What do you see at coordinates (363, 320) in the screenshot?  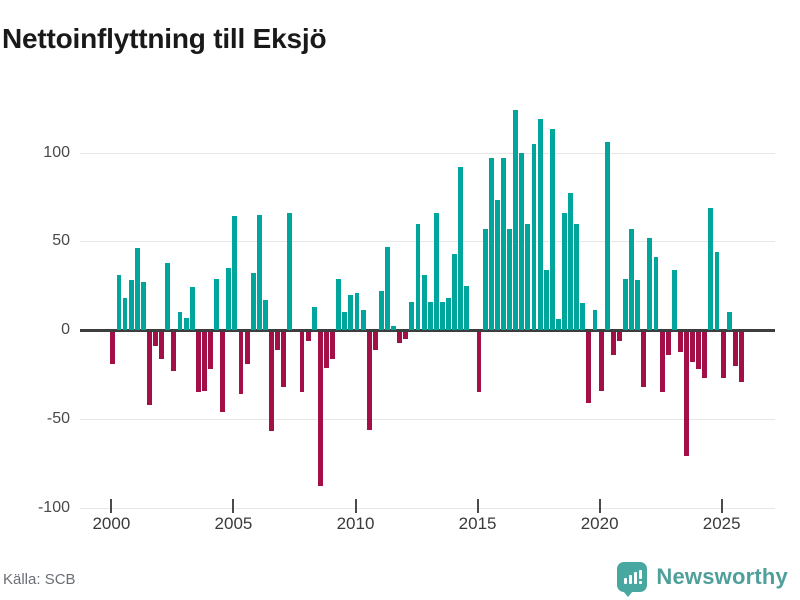 I see `bar-2010-q2` at bounding box center [363, 320].